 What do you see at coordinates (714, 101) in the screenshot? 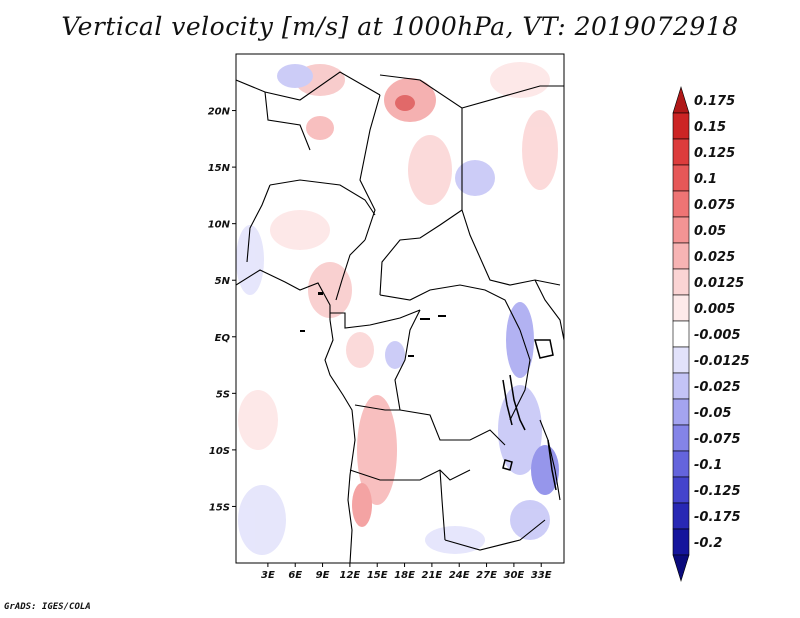
I see `colorbar-label: 0.175` at bounding box center [714, 101].